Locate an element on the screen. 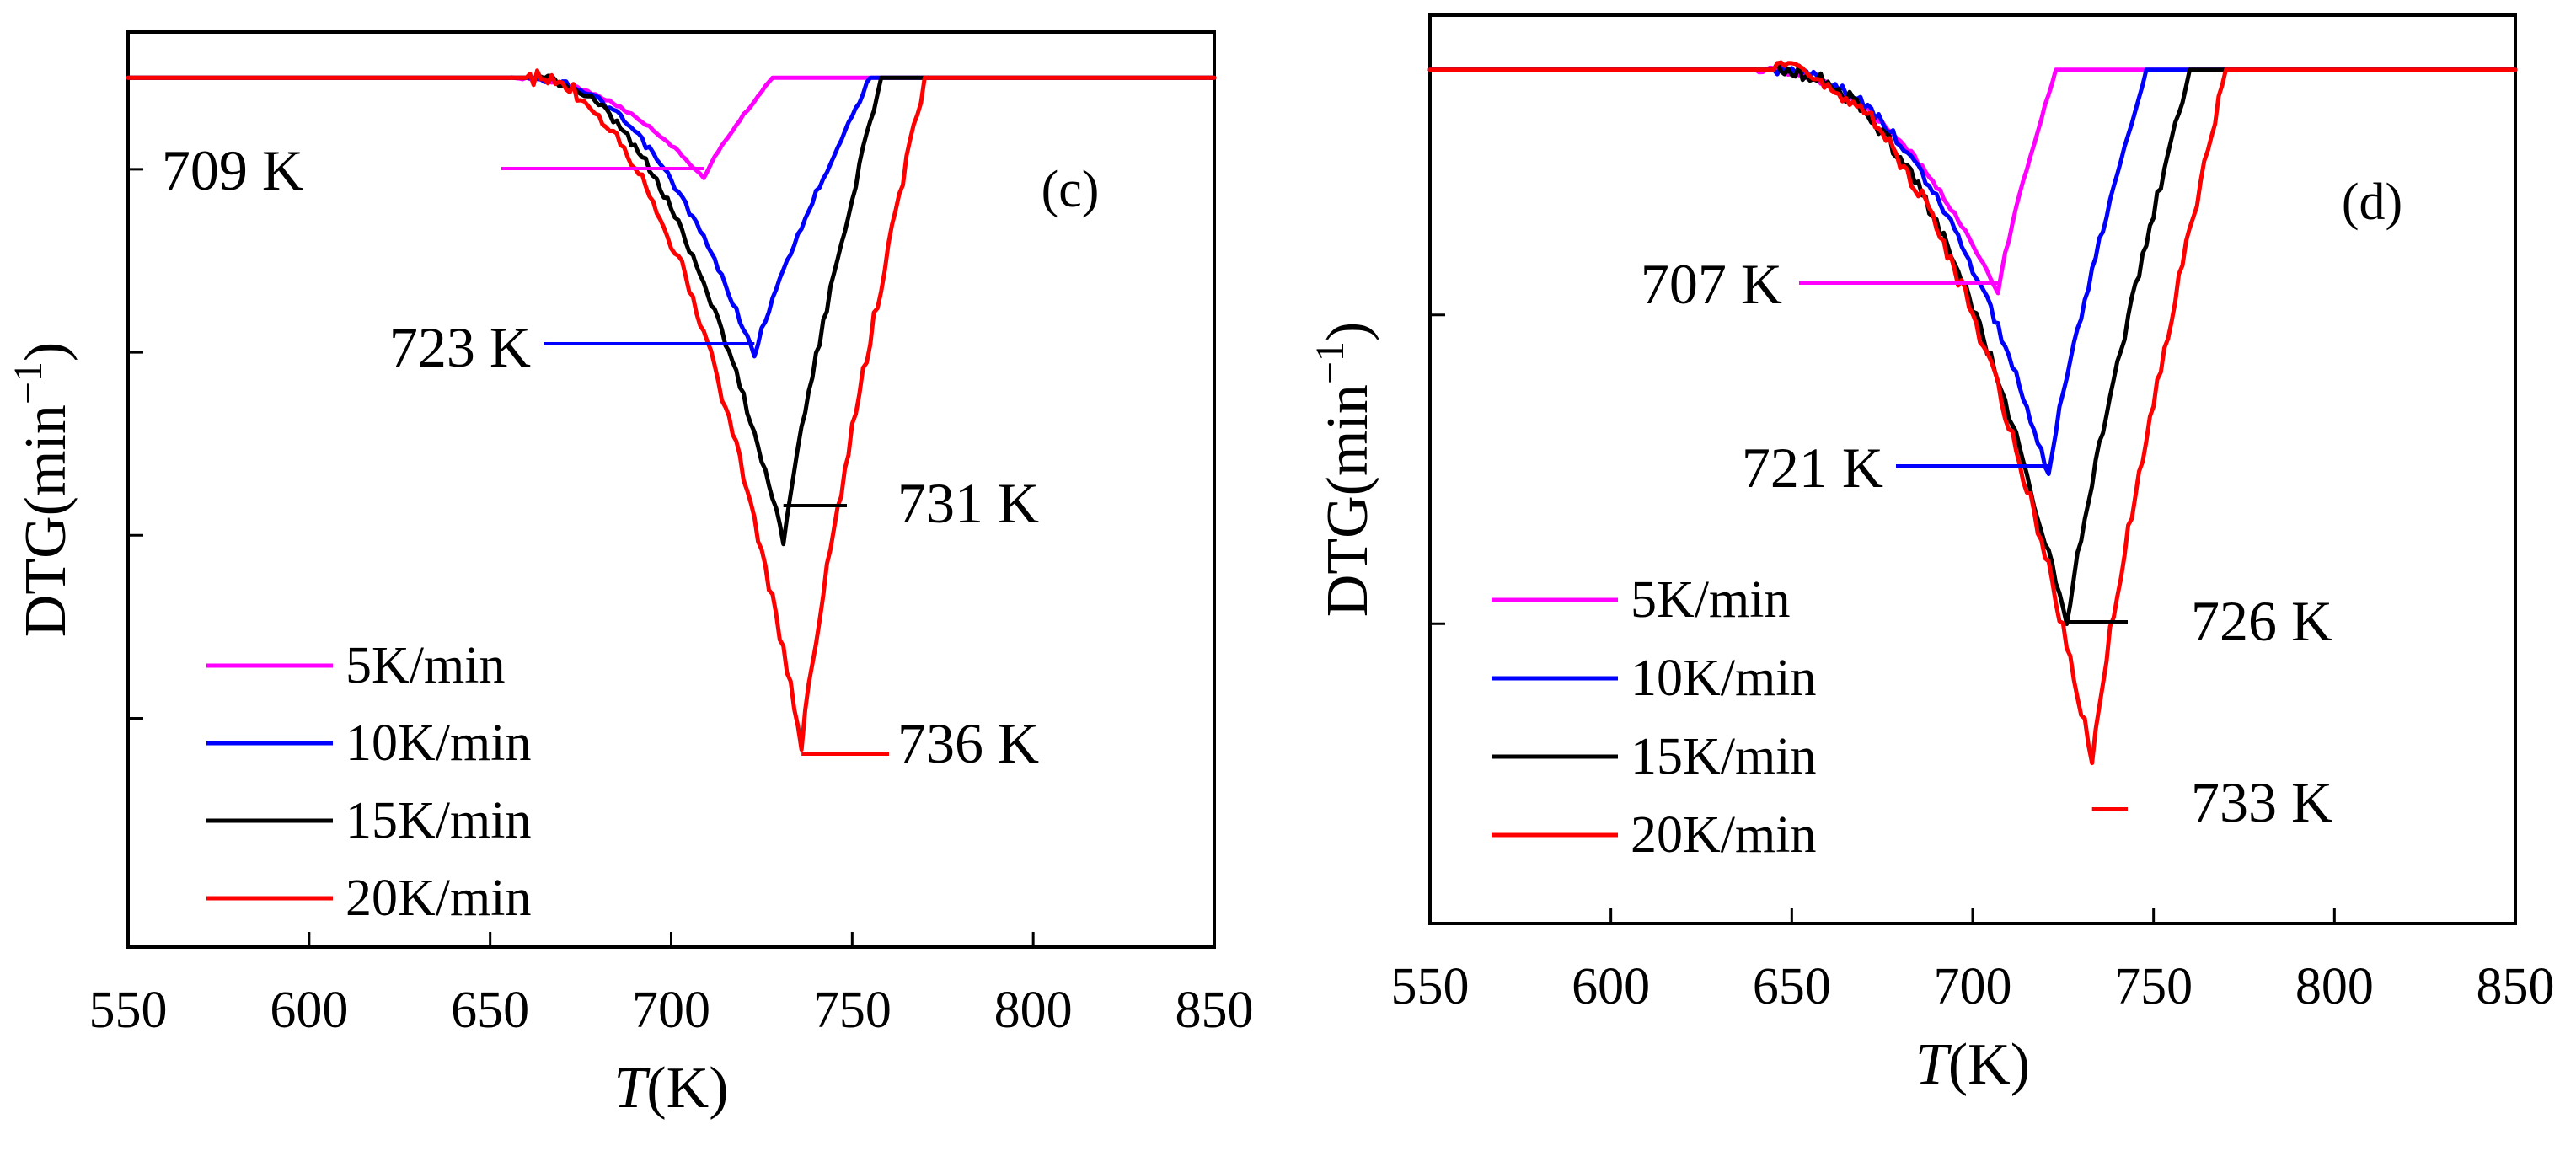  peak-label: 736 K is located at coordinates (968, 743).